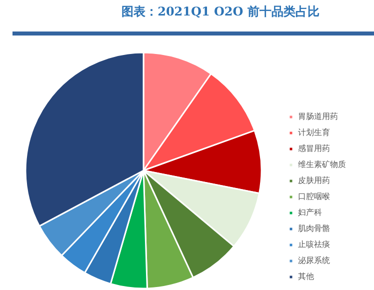 The height and width of the screenshot is (290, 374). What do you see at coordinates (314, 148) in the screenshot?
I see `legend-label: 感冒用药` at bounding box center [314, 148].